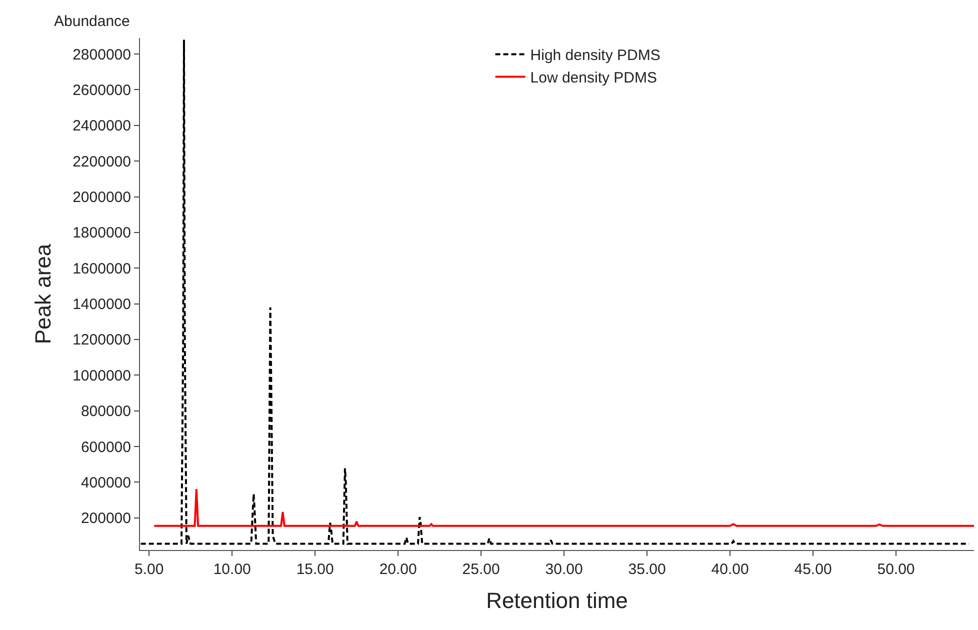 Image resolution: width=978 pixels, height=630 pixels. What do you see at coordinates (557, 600) in the screenshot?
I see `x-axis-title: Retention time` at bounding box center [557, 600].